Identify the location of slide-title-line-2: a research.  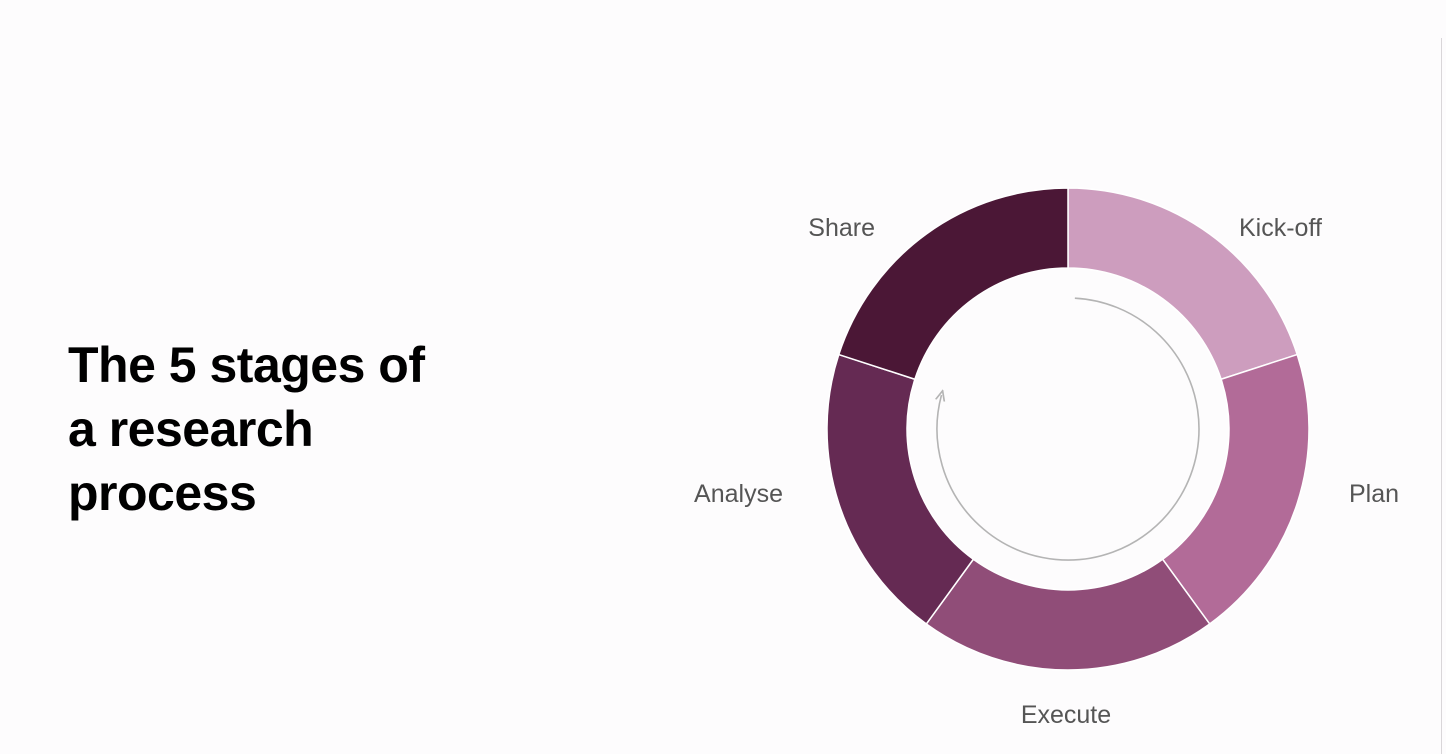
(191, 429).